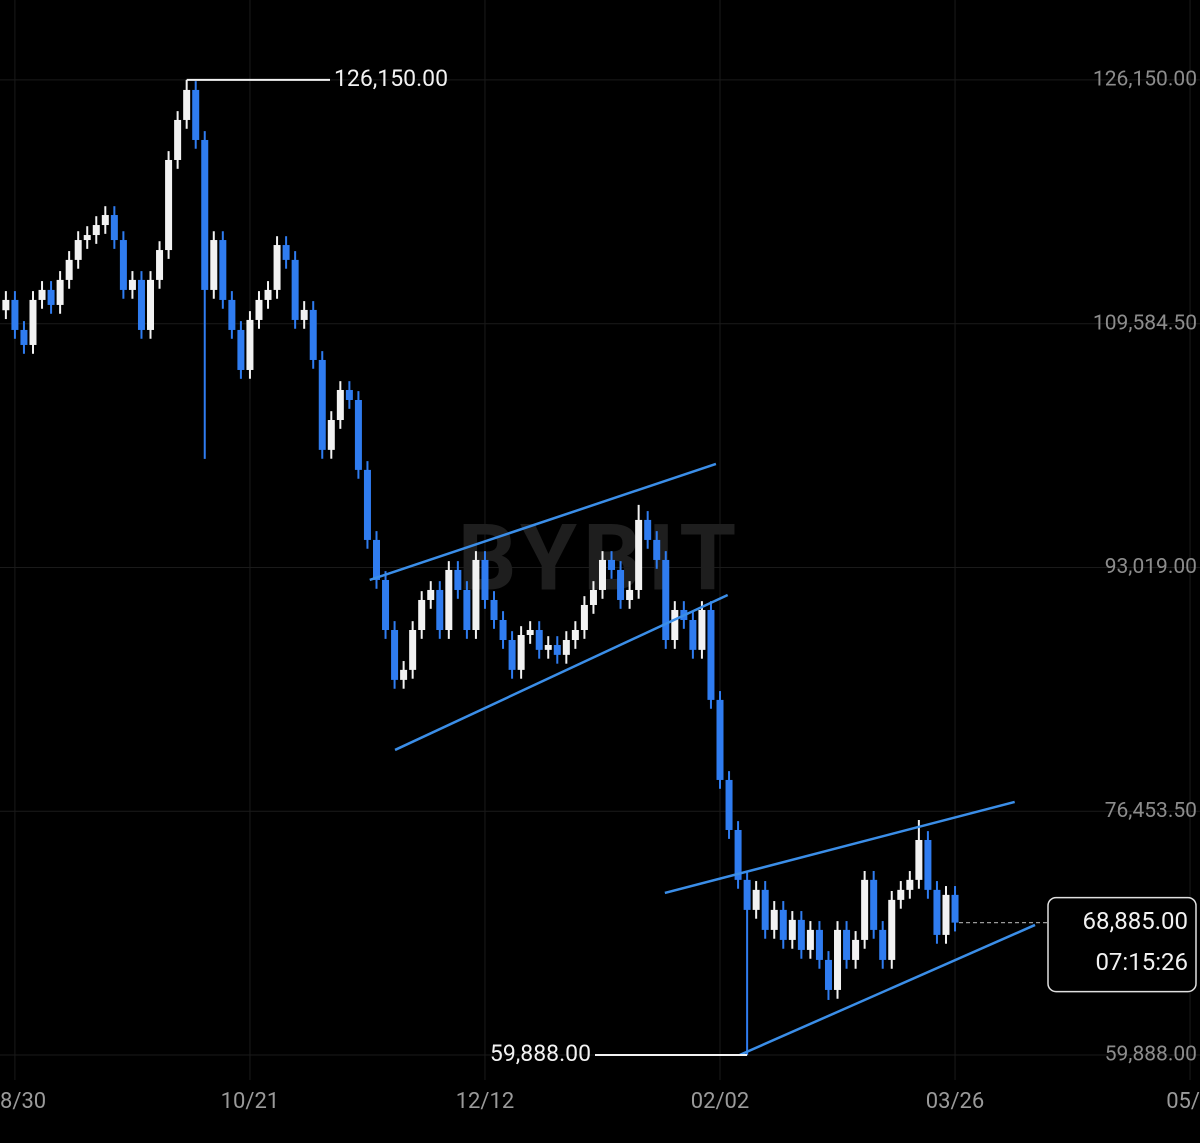 The height and width of the screenshot is (1143, 1200). What do you see at coordinates (1151, 567) in the screenshot?
I see `y-tick-label: 93,019.00` at bounding box center [1151, 567].